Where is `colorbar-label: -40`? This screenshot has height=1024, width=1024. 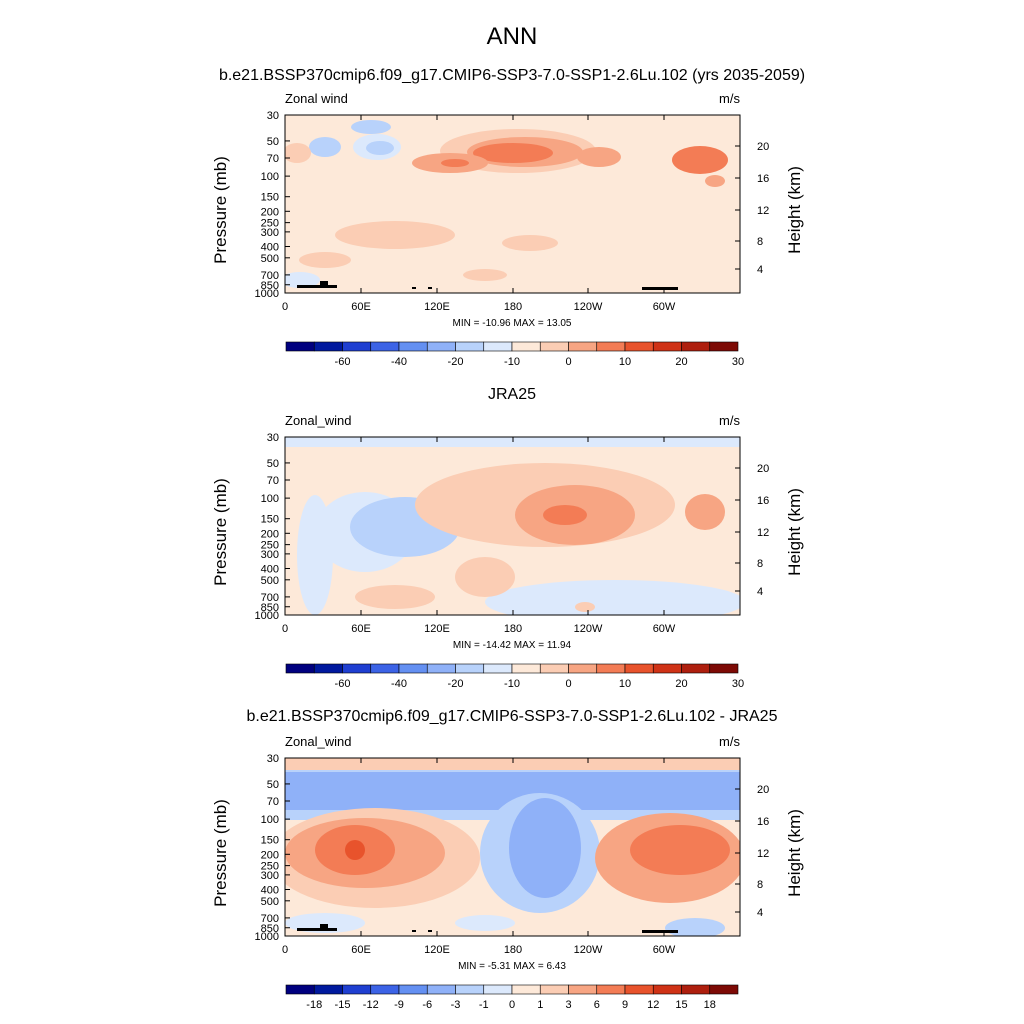
colorbar-label: -40 is located at coordinates (399, 362).